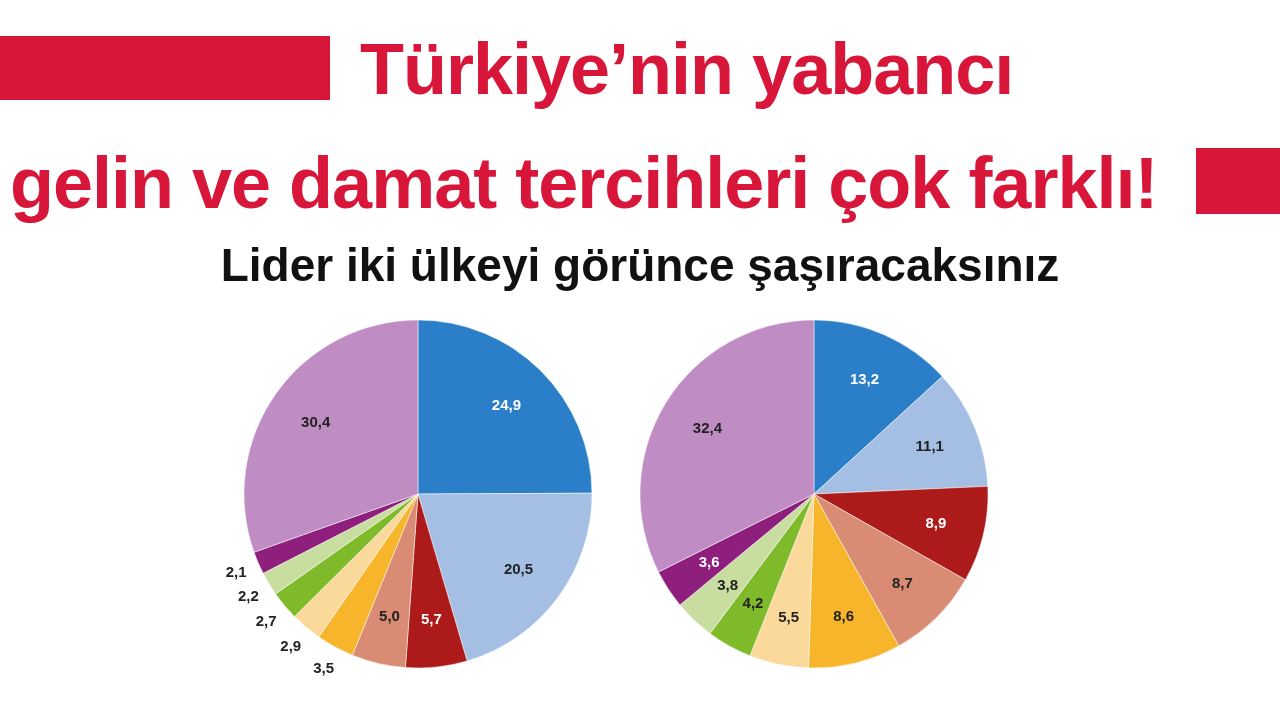  What do you see at coordinates (929, 446) in the screenshot?
I see `data-label: 11,1` at bounding box center [929, 446].